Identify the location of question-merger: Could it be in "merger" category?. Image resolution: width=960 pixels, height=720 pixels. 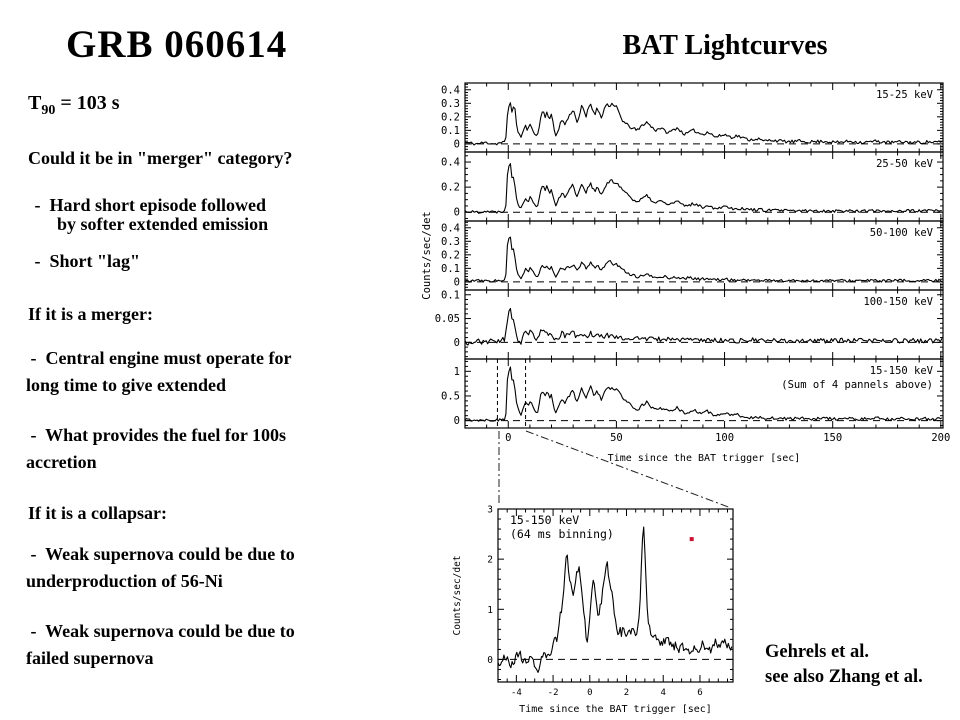
(160, 158).